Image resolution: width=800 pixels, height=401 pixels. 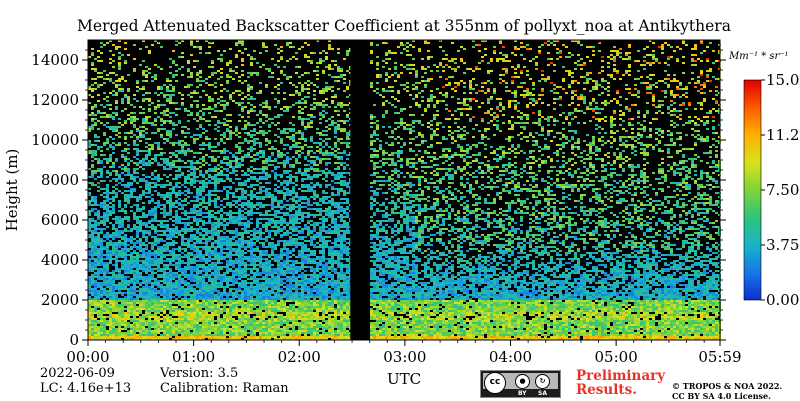 What do you see at coordinates (87, 357) in the screenshot?
I see `x-tick-label: 00:00` at bounding box center [87, 357].